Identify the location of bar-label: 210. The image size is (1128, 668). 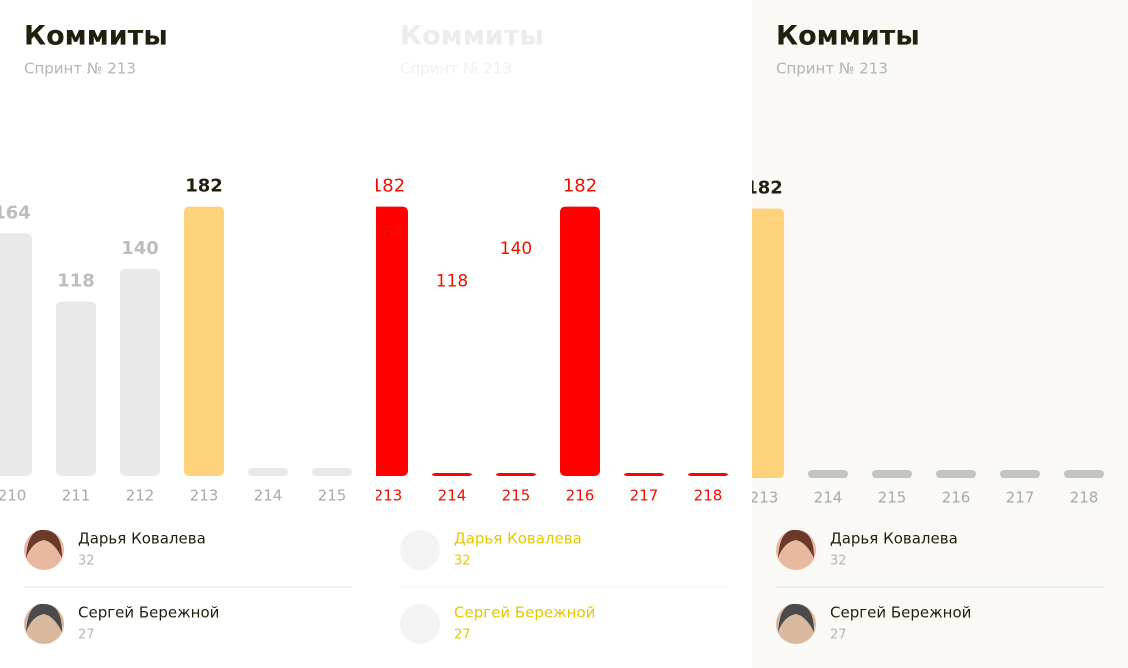
(13, 496).